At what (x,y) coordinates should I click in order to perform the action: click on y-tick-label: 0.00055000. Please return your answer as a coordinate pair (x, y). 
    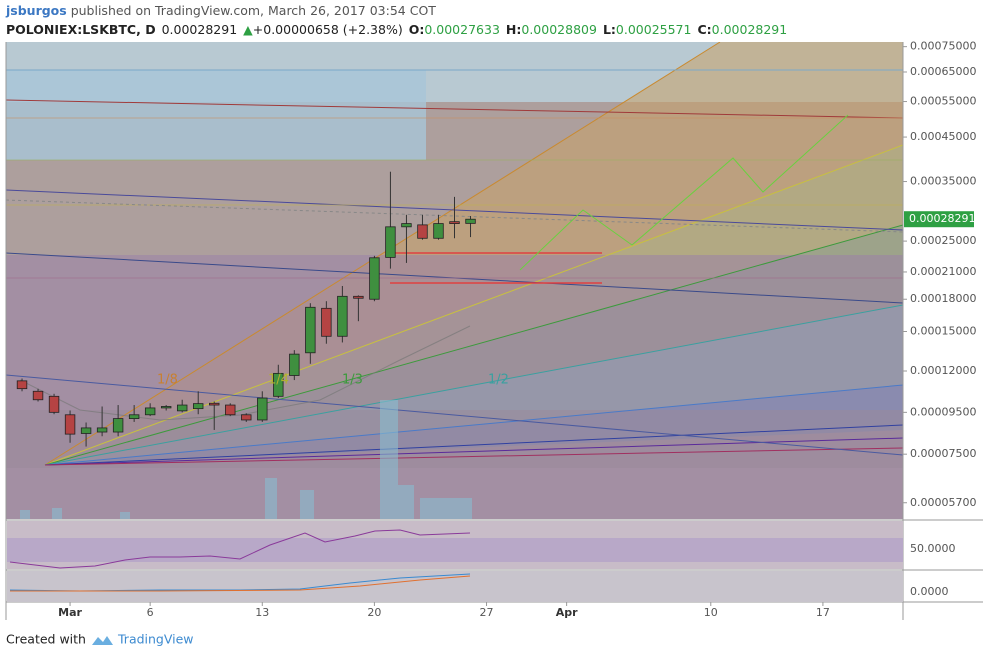
    Looking at the image, I should click on (943, 101).